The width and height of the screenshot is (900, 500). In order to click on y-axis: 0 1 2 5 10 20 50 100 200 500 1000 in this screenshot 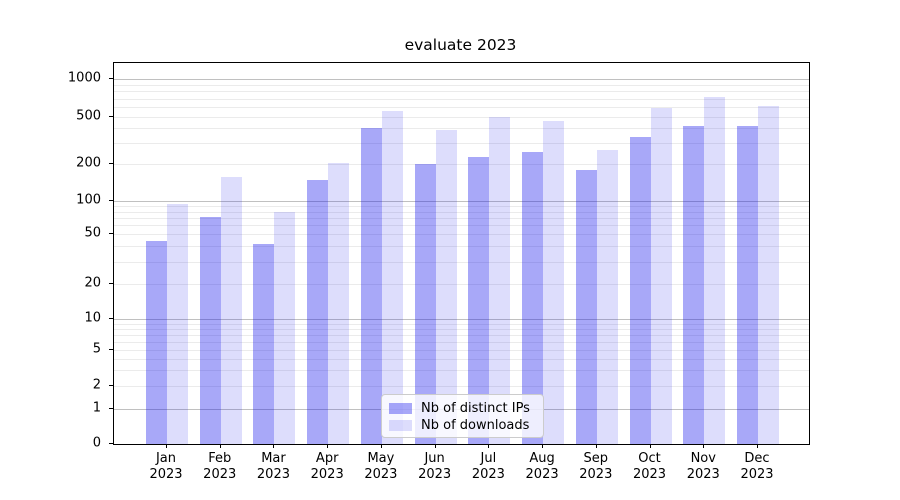, I will do `click(56, 256)`.